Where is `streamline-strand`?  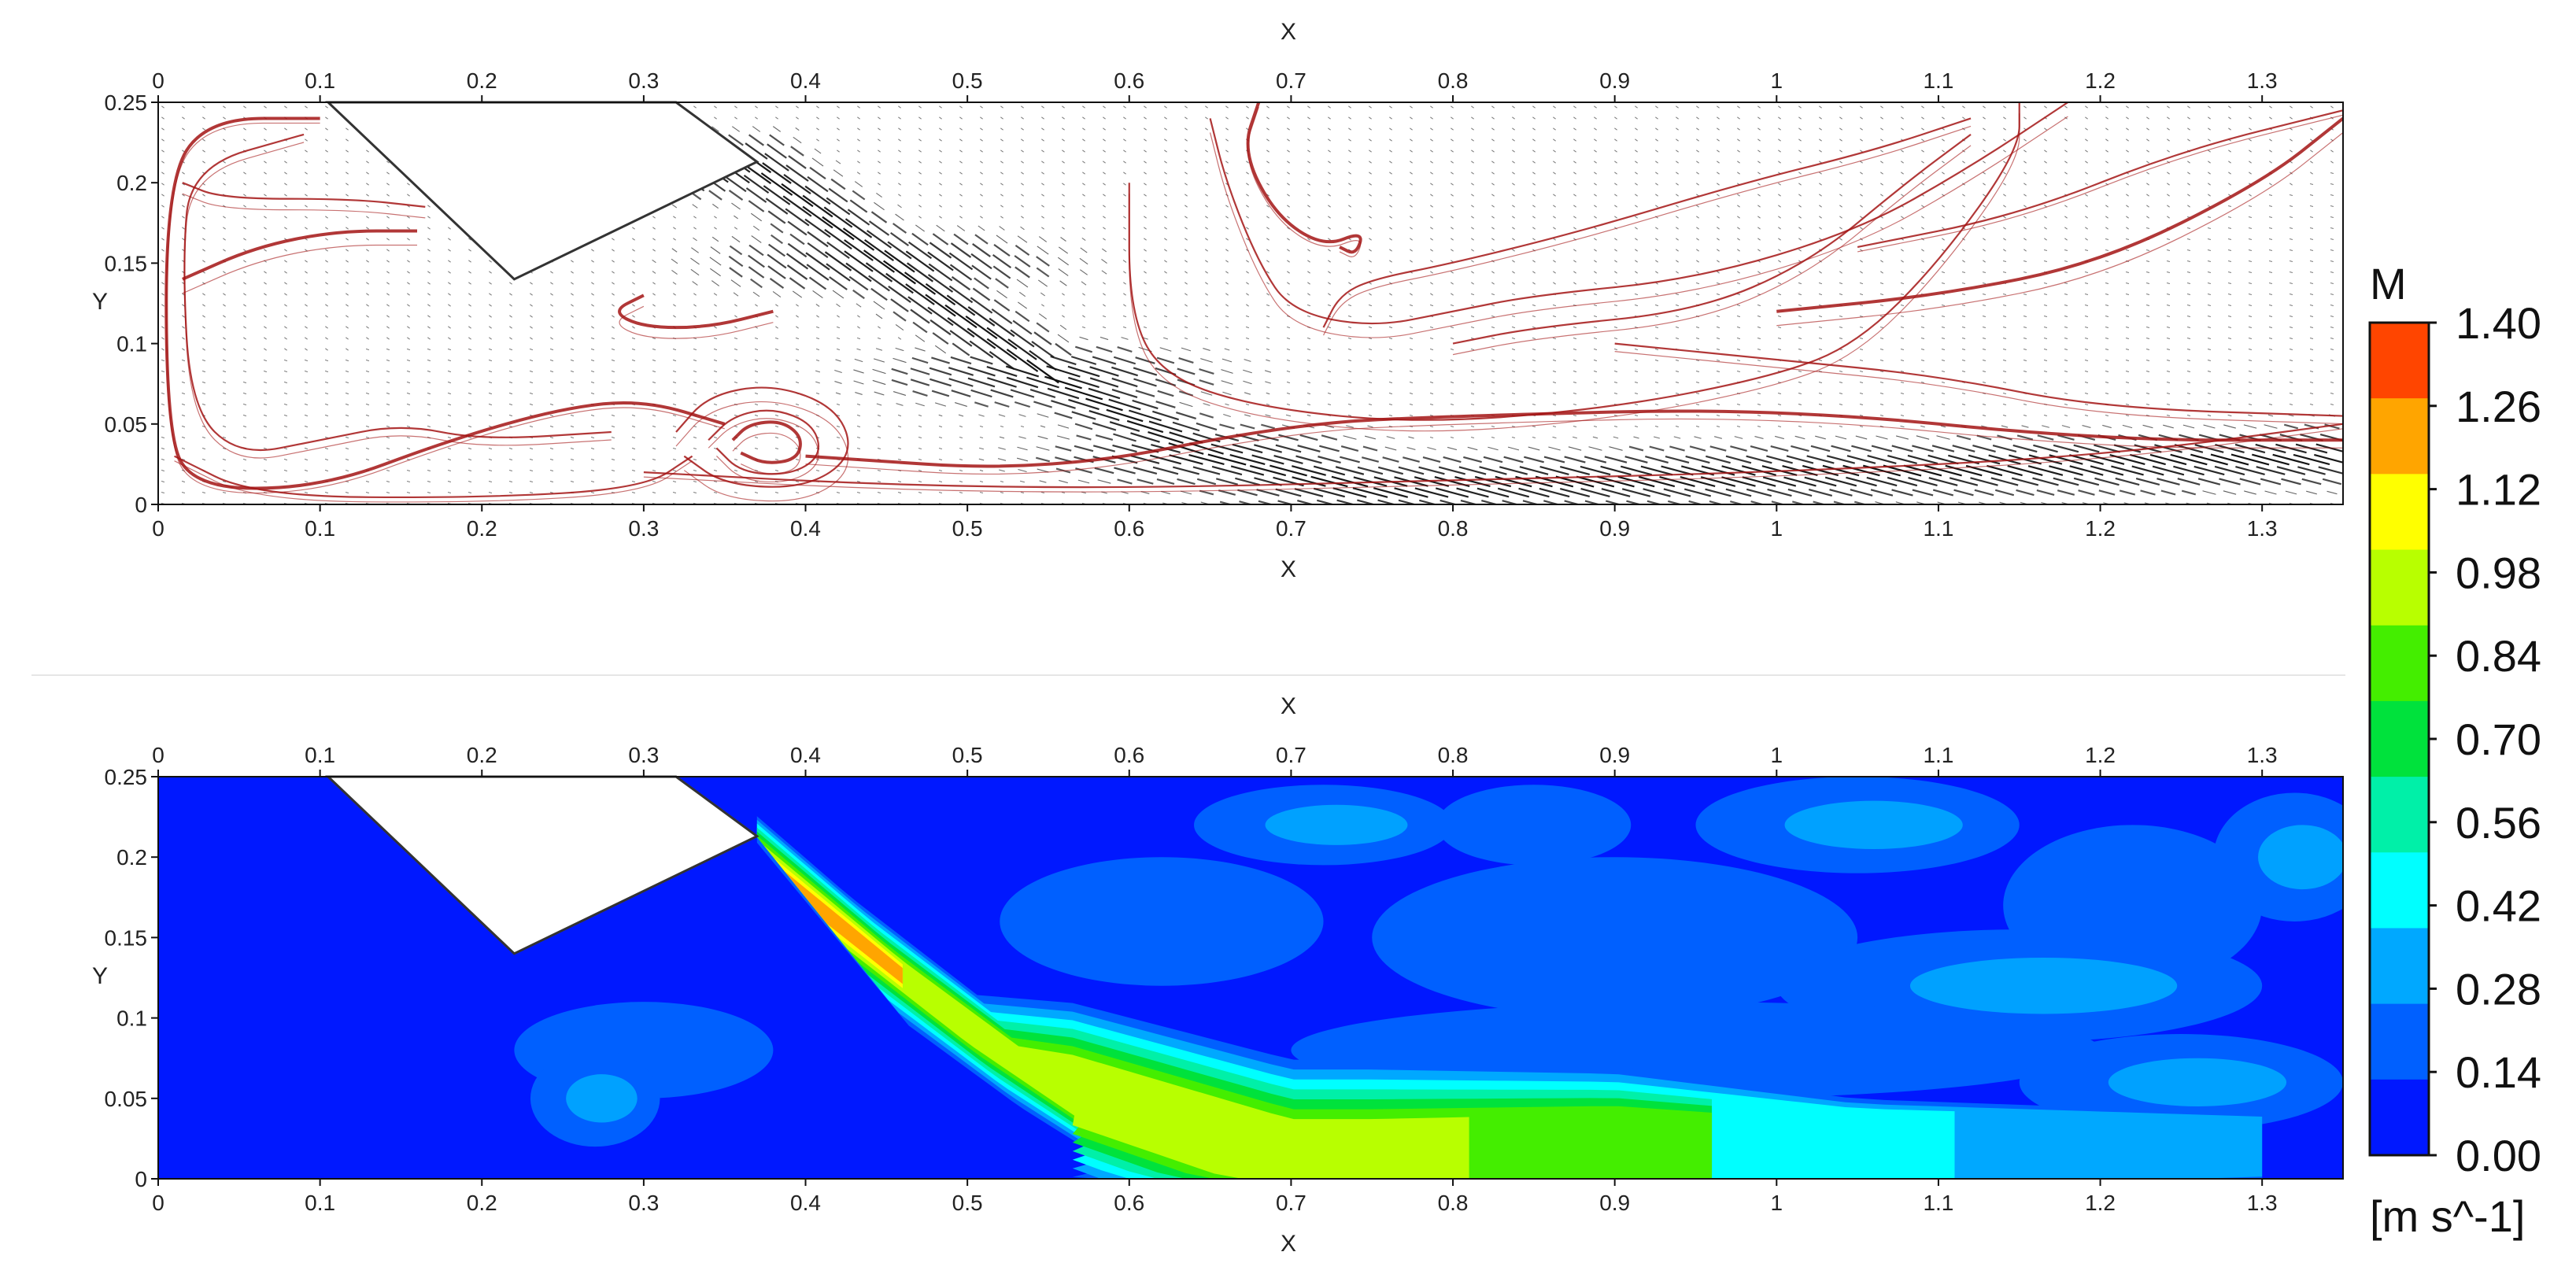 streamline-strand is located at coordinates (763, 450).